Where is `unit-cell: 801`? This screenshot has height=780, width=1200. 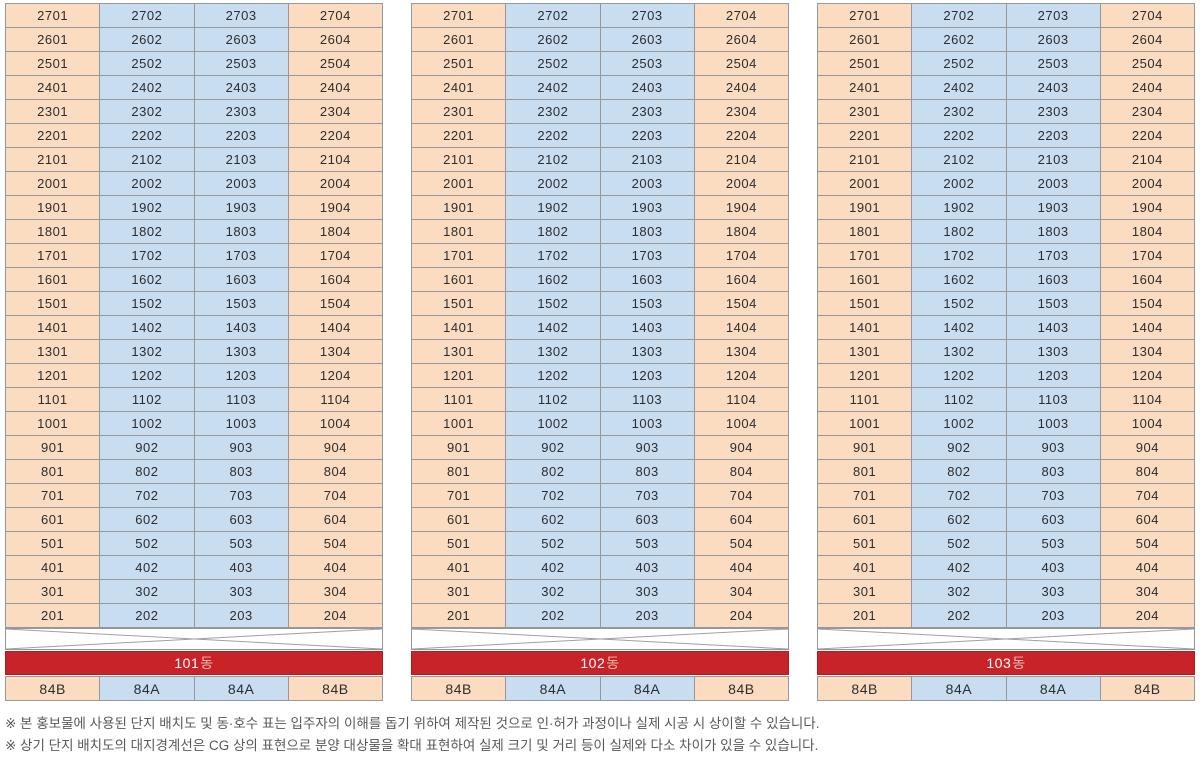
unit-cell: 801 is located at coordinates (458, 471).